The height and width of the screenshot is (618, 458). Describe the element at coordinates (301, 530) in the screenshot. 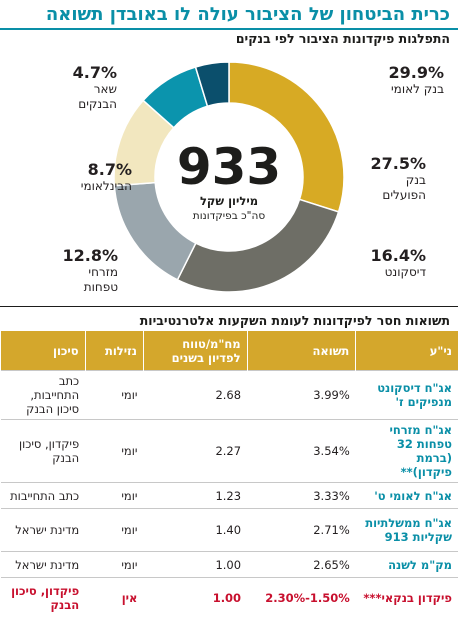

I see `cell-yield: 2.71%` at that location.